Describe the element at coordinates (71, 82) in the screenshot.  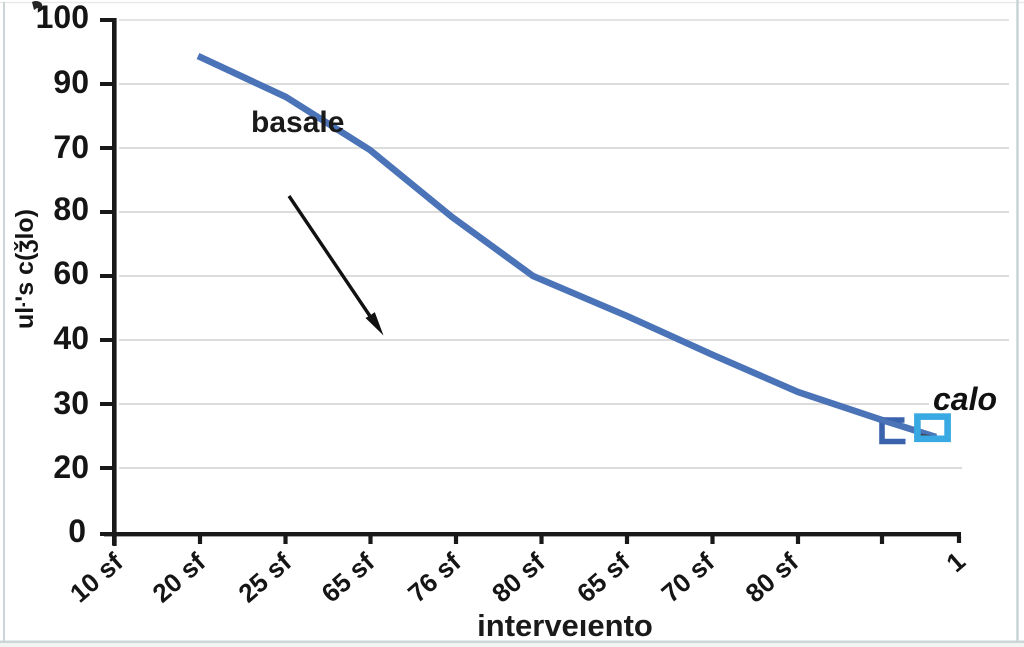
I see `svg-text: 90` at that location.